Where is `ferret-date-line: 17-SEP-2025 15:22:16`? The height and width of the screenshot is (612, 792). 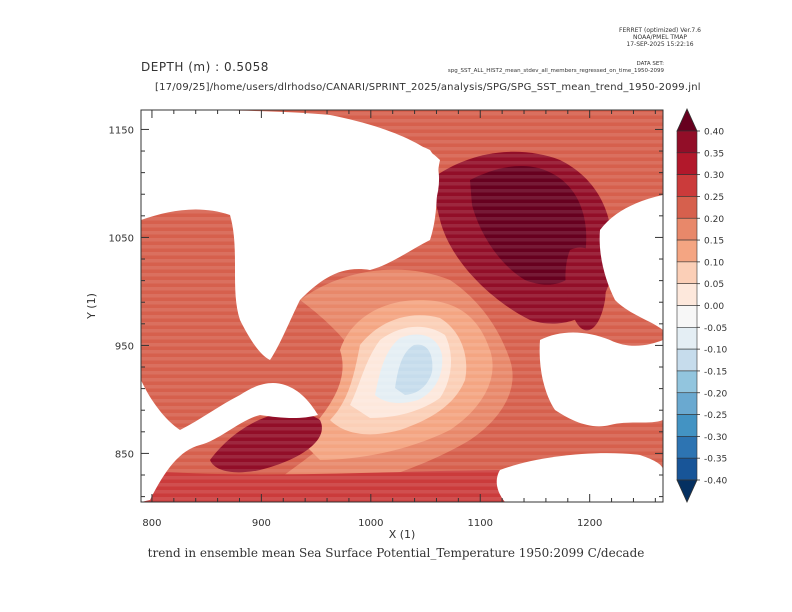
ferret-date-line: 17-SEP-2025 15:22:16 is located at coordinates (660, 44).